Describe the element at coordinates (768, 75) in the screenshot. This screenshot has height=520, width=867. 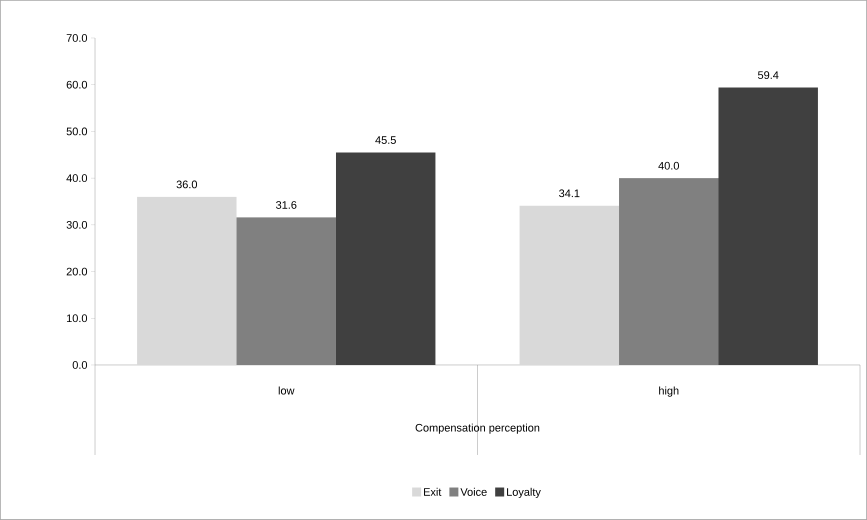
I see `data-label: 59.4` at that location.